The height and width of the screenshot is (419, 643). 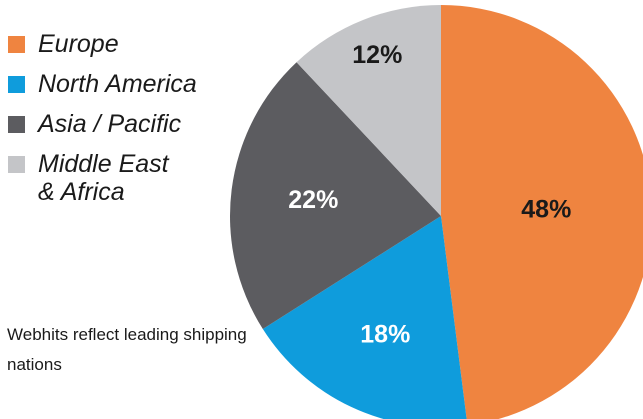 I want to click on pie-slice-middle-east-africa, so click(x=368, y=110).